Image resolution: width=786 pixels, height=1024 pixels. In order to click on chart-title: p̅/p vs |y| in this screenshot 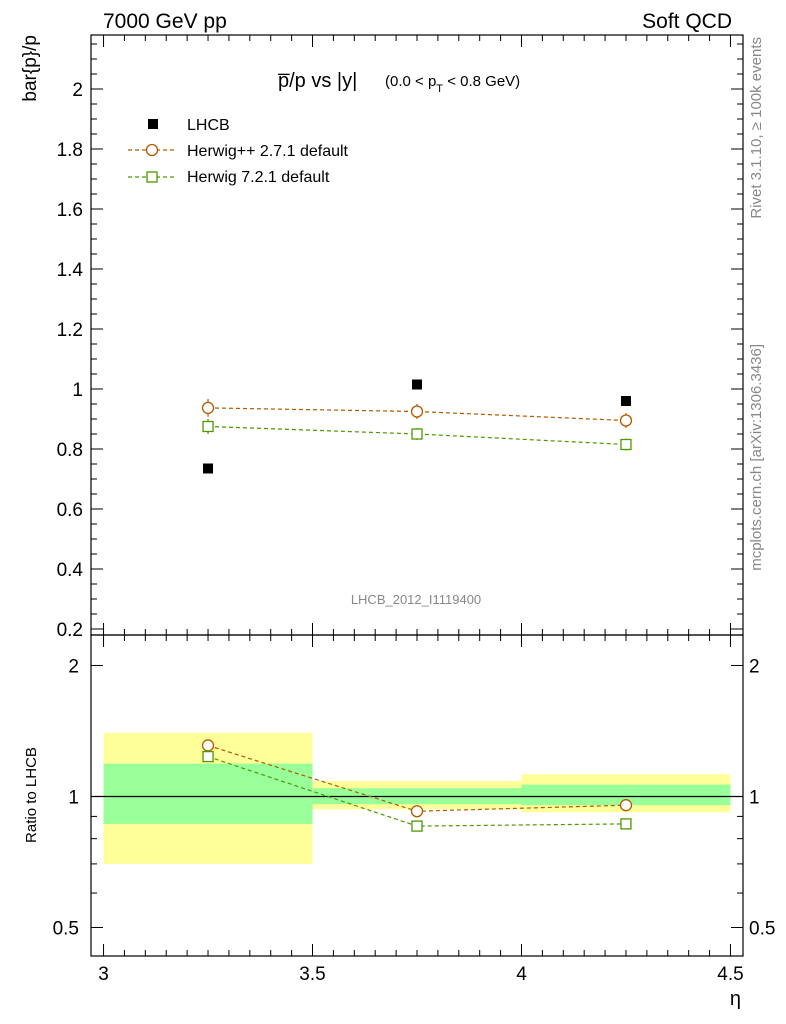, I will do `click(317, 81)`.